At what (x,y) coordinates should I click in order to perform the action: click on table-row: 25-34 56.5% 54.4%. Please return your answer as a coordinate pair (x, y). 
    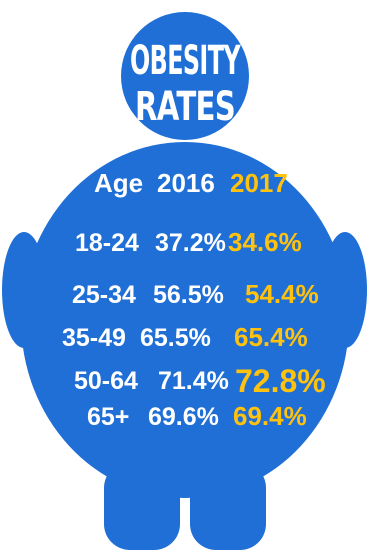
    Looking at the image, I should click on (195, 294).